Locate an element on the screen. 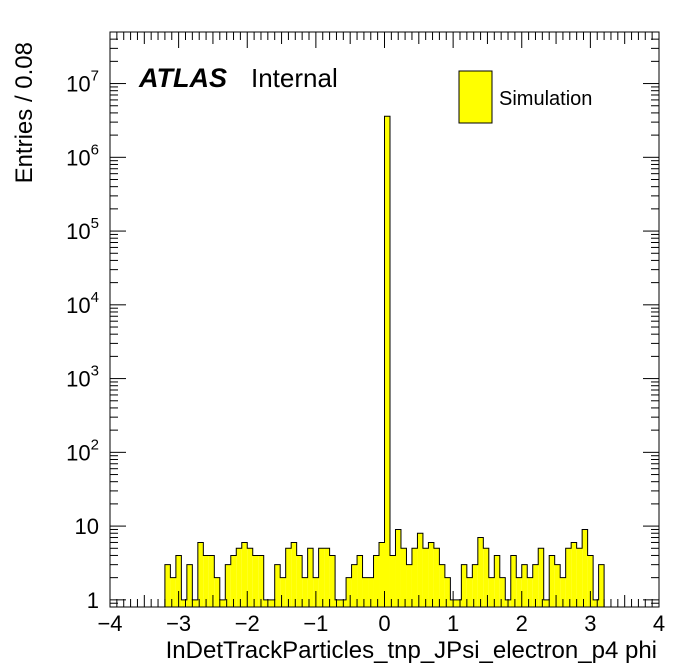  atlas-label: ATLAS is located at coordinates (182, 78).